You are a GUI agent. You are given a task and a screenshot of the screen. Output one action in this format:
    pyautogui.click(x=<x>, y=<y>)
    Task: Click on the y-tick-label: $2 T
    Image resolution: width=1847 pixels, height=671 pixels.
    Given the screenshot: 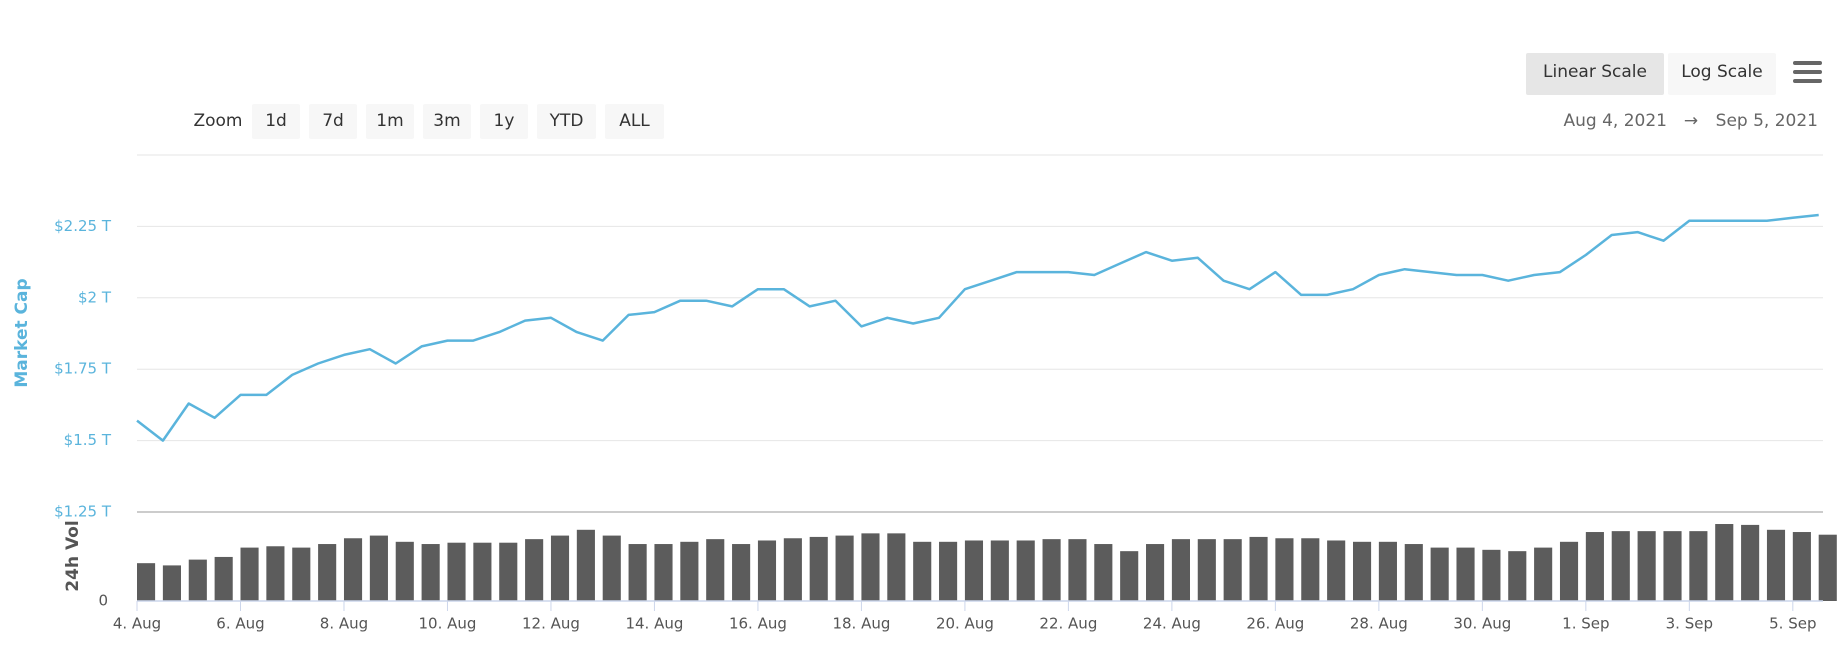 What is the action you would take?
    pyautogui.click(x=95, y=297)
    